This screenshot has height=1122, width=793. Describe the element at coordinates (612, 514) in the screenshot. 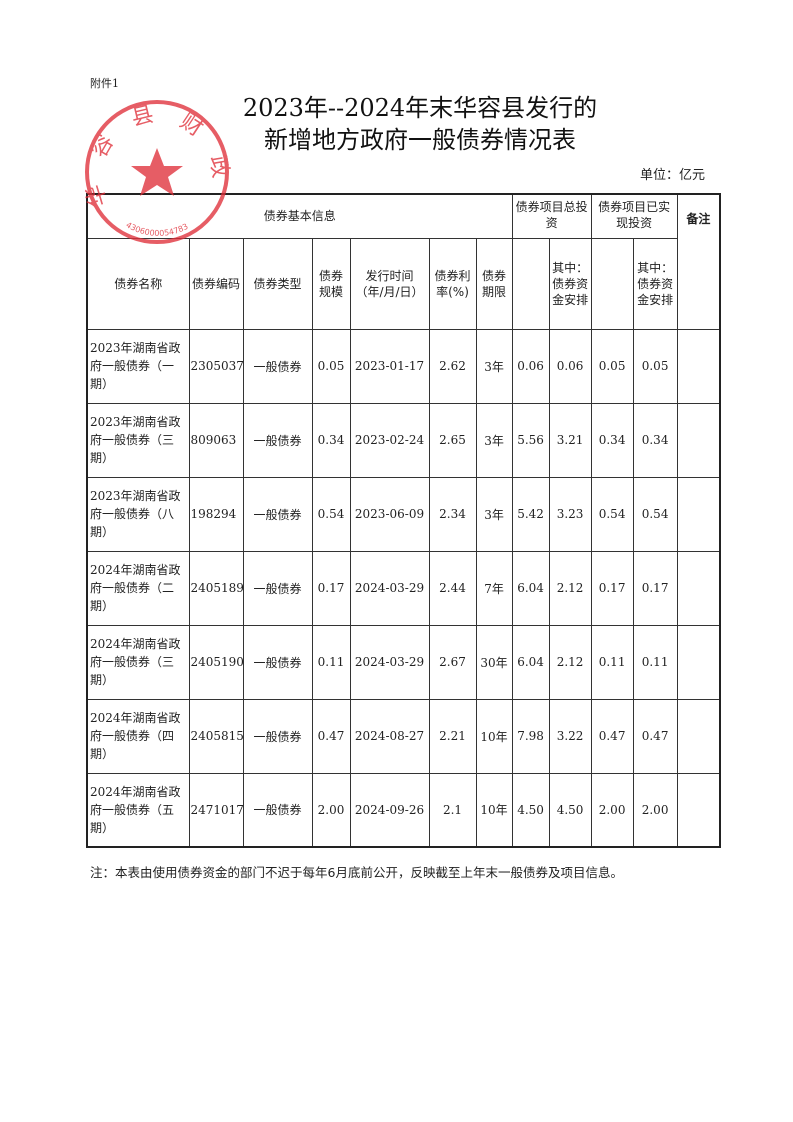

I see `cell-realized: 0.54` at that location.